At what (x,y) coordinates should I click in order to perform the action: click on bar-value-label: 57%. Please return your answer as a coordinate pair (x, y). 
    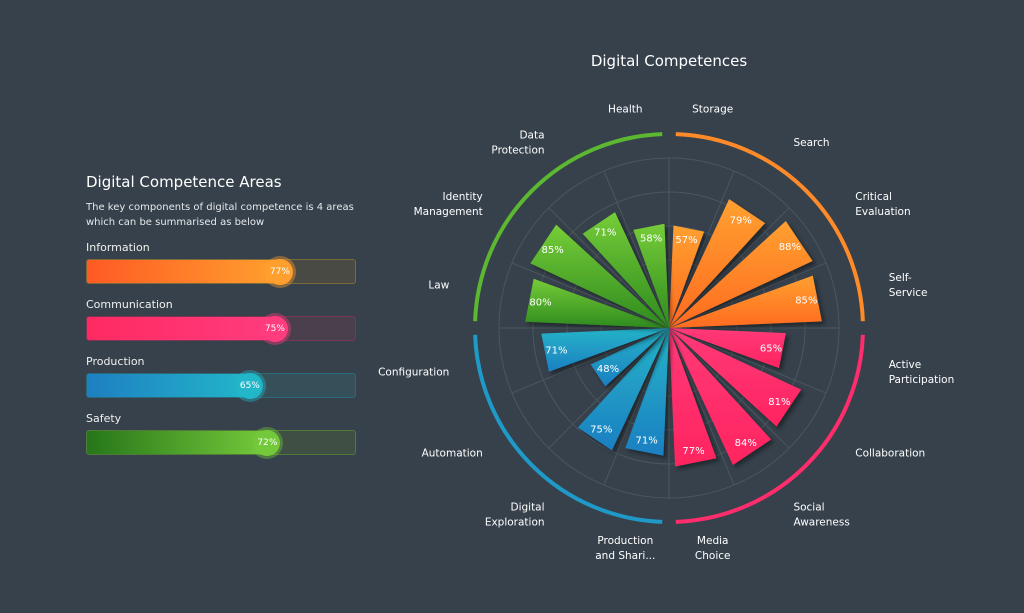
    Looking at the image, I should click on (686, 240).